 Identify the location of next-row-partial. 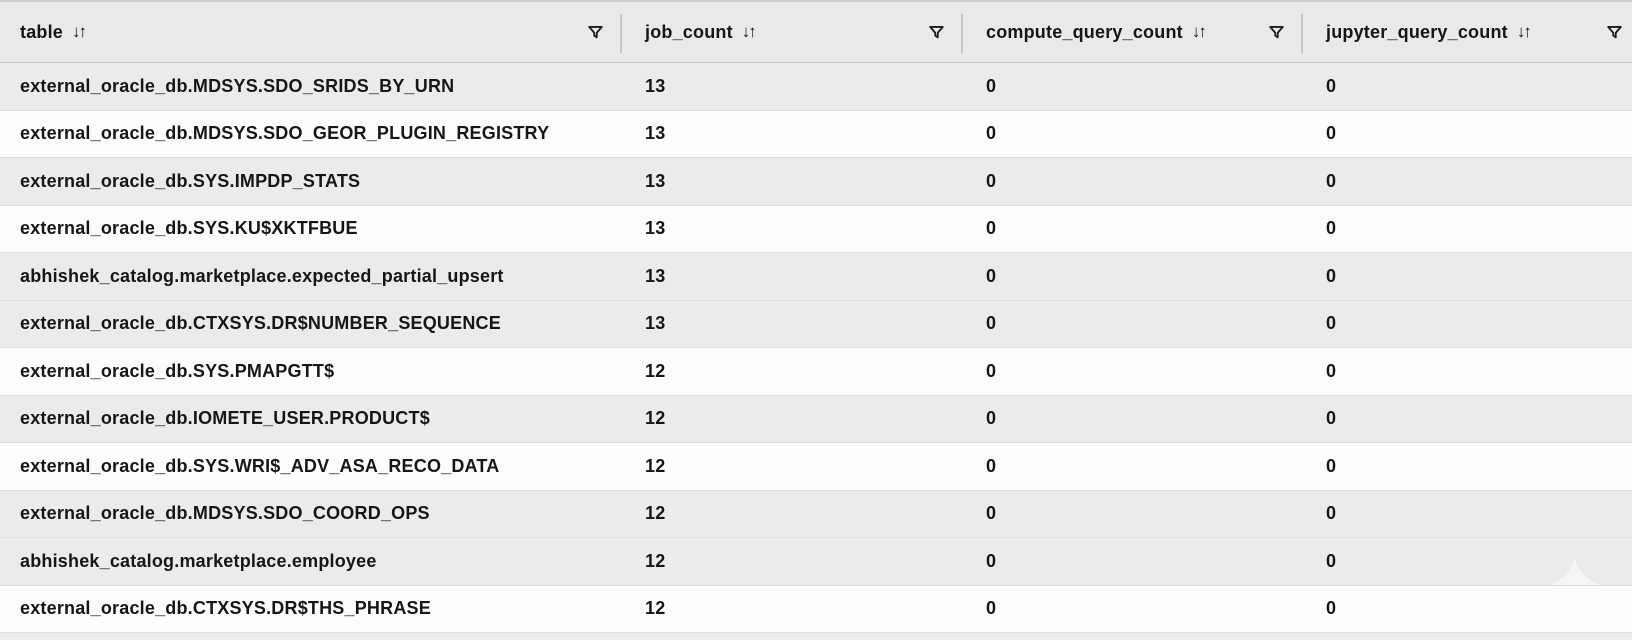
(816, 636).